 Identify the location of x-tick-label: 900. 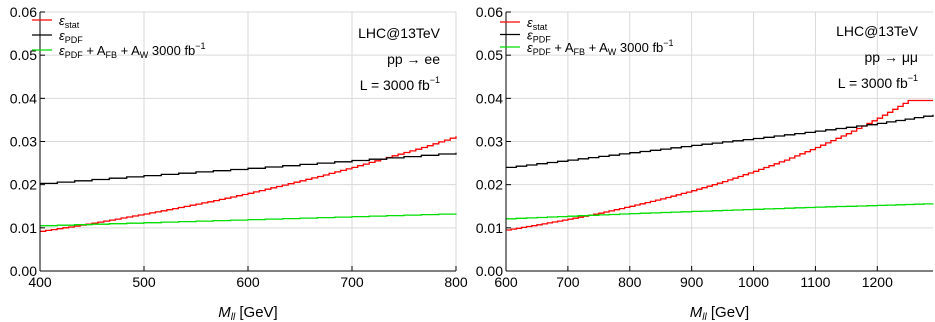
(692, 282).